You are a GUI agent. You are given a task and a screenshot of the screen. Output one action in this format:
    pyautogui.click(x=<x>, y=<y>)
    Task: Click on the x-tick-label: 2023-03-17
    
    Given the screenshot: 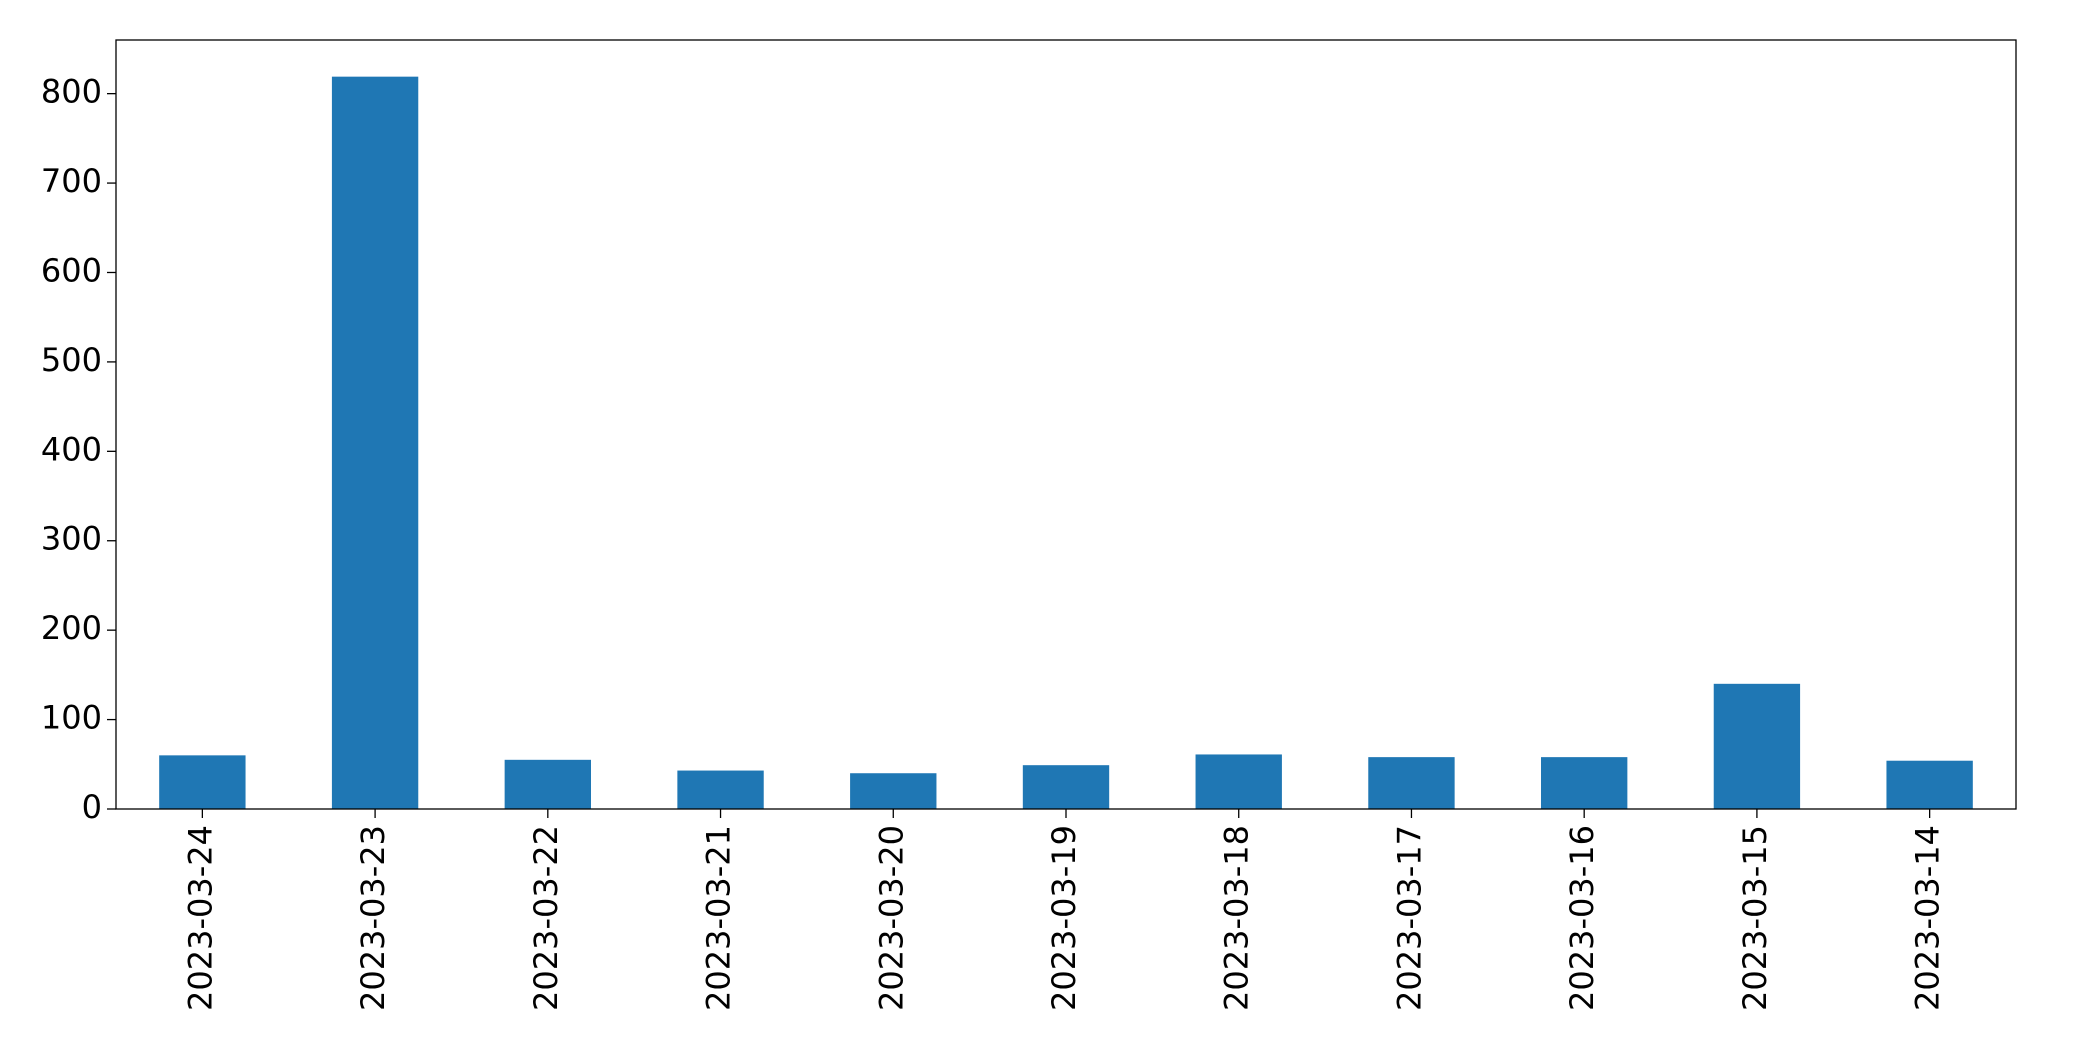 What is the action you would take?
    pyautogui.click(x=1409, y=918)
    